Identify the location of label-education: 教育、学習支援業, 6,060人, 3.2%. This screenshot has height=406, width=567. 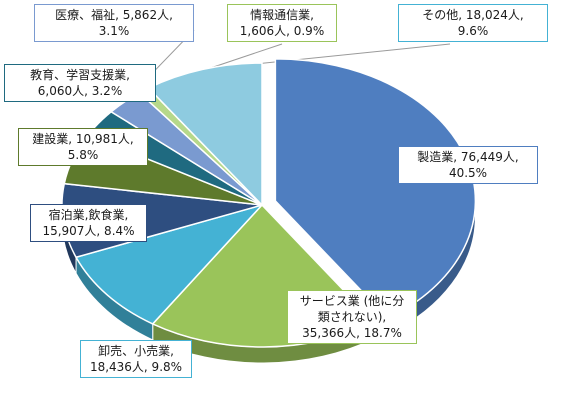
(80, 83).